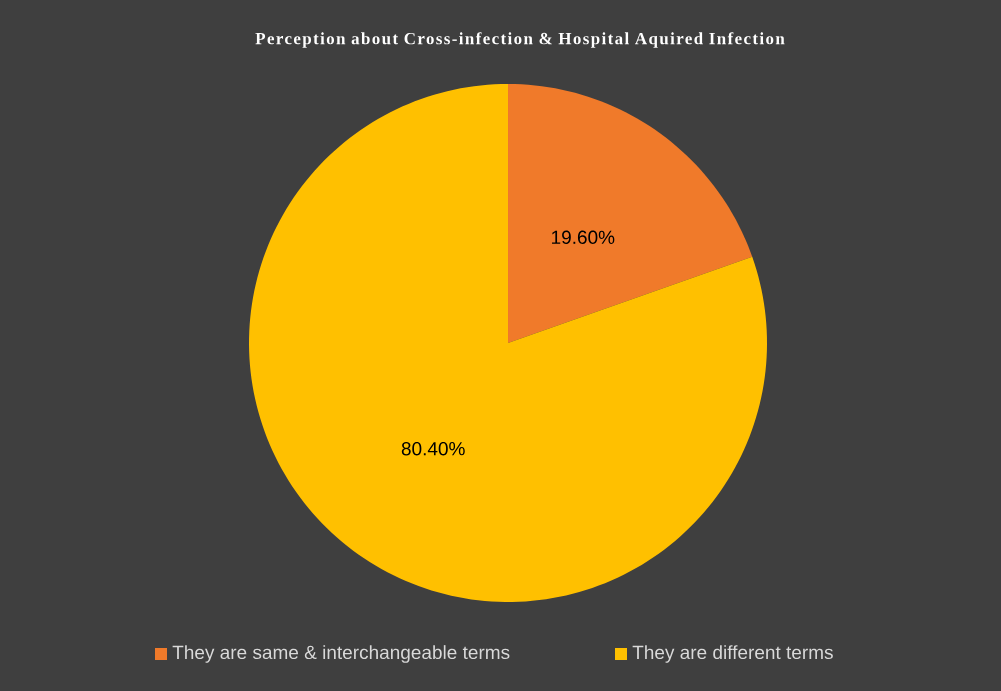  I want to click on data-label: 19.60%, so click(583, 237).